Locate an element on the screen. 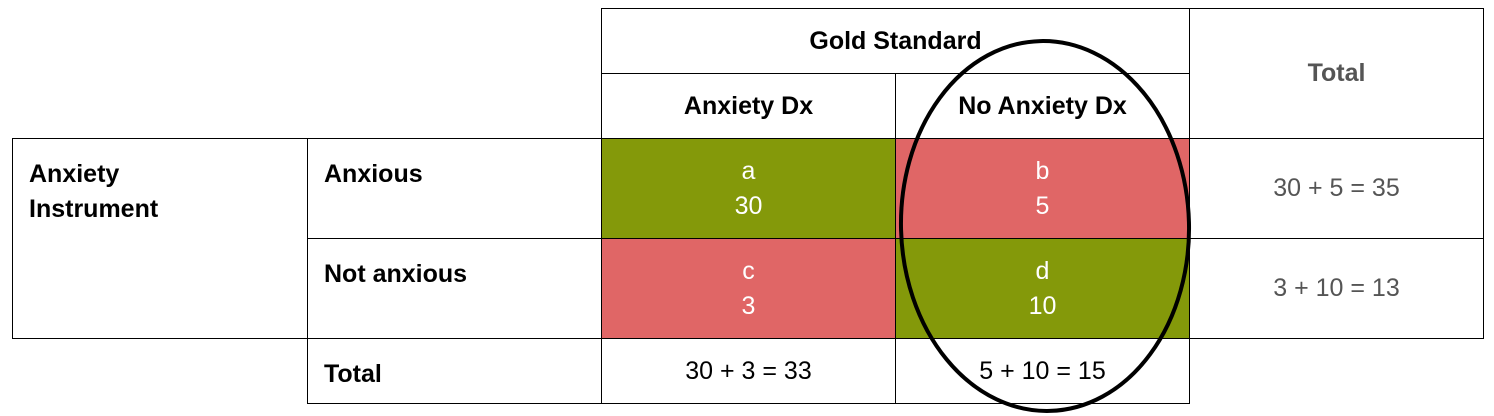  total-row-label-cell: Total is located at coordinates (454, 371).